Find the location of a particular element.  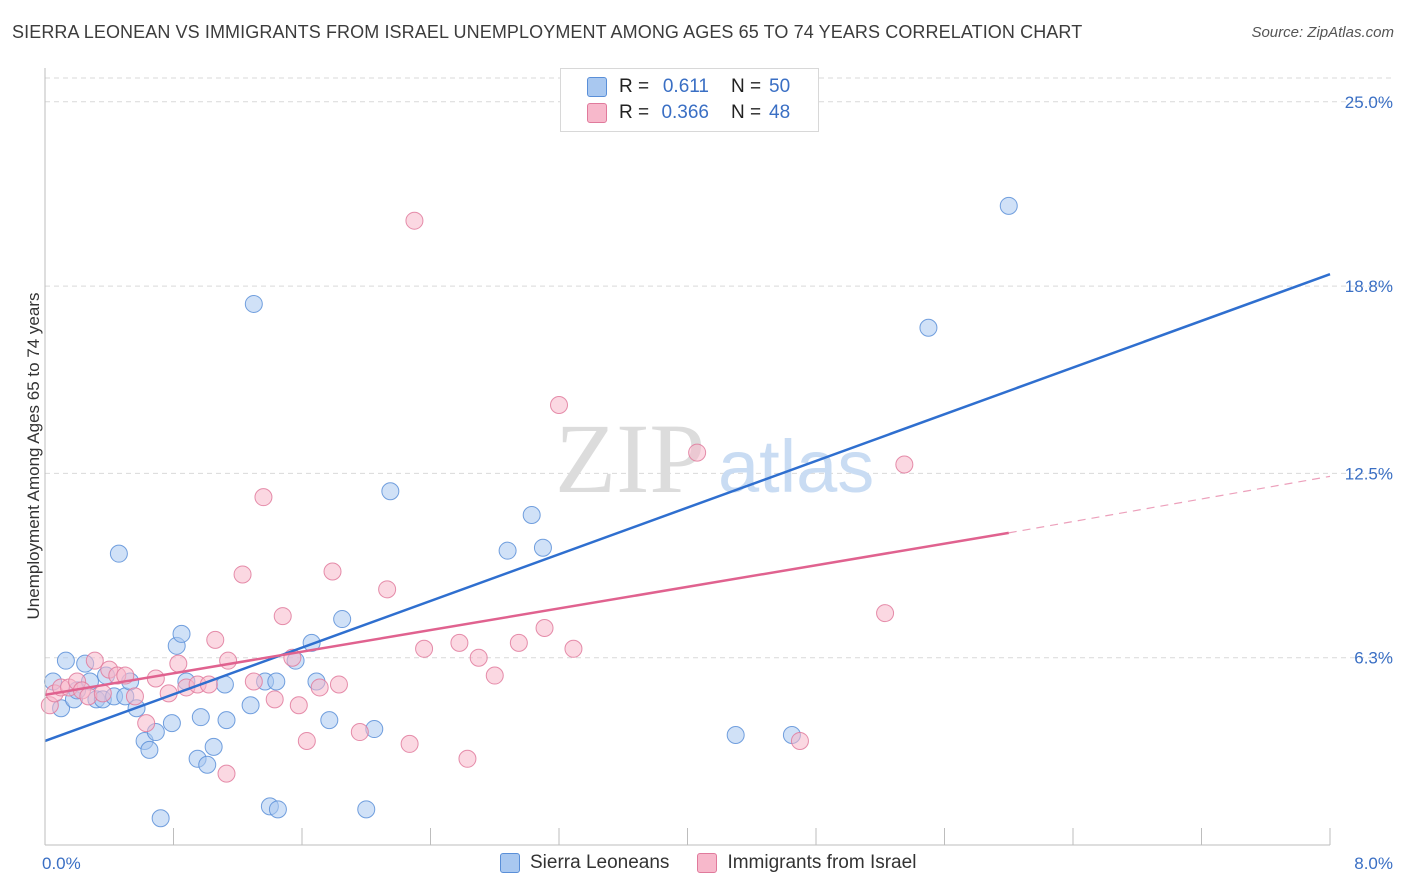

series-legend: Sierra Leoneans Immigrants from Israel is located at coordinates (722, 863).